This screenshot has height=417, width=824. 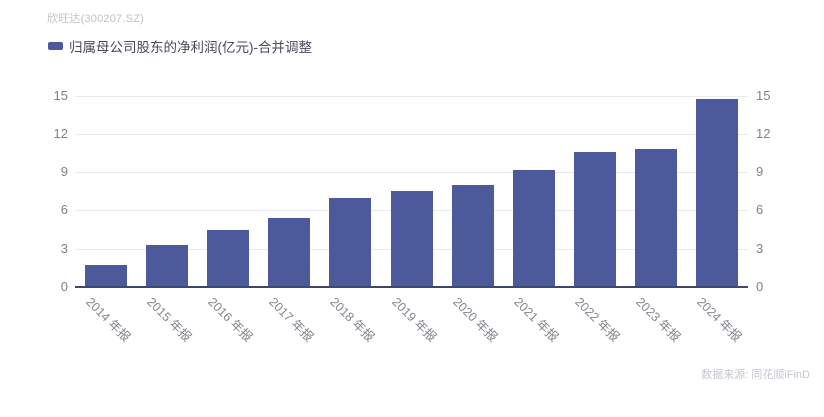 What do you see at coordinates (719, 319) in the screenshot?
I see `x-axis-label-2024年报: 2024 年报` at bounding box center [719, 319].